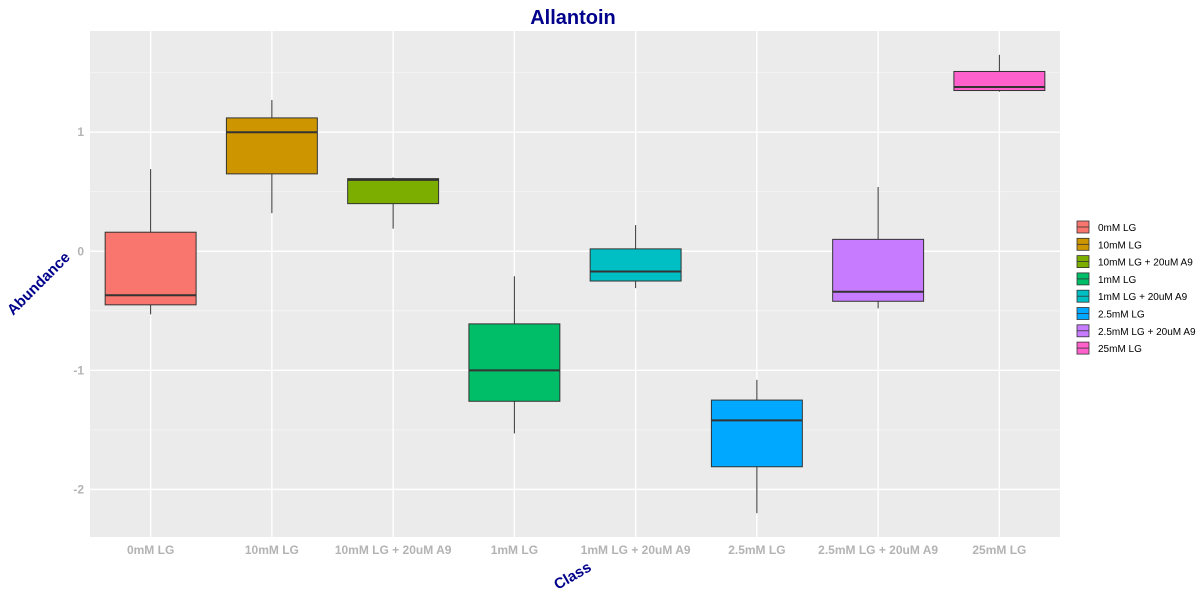 The height and width of the screenshot is (600, 1200). What do you see at coordinates (1117, 228) in the screenshot?
I see `legend-label: 0mM LG` at bounding box center [1117, 228].